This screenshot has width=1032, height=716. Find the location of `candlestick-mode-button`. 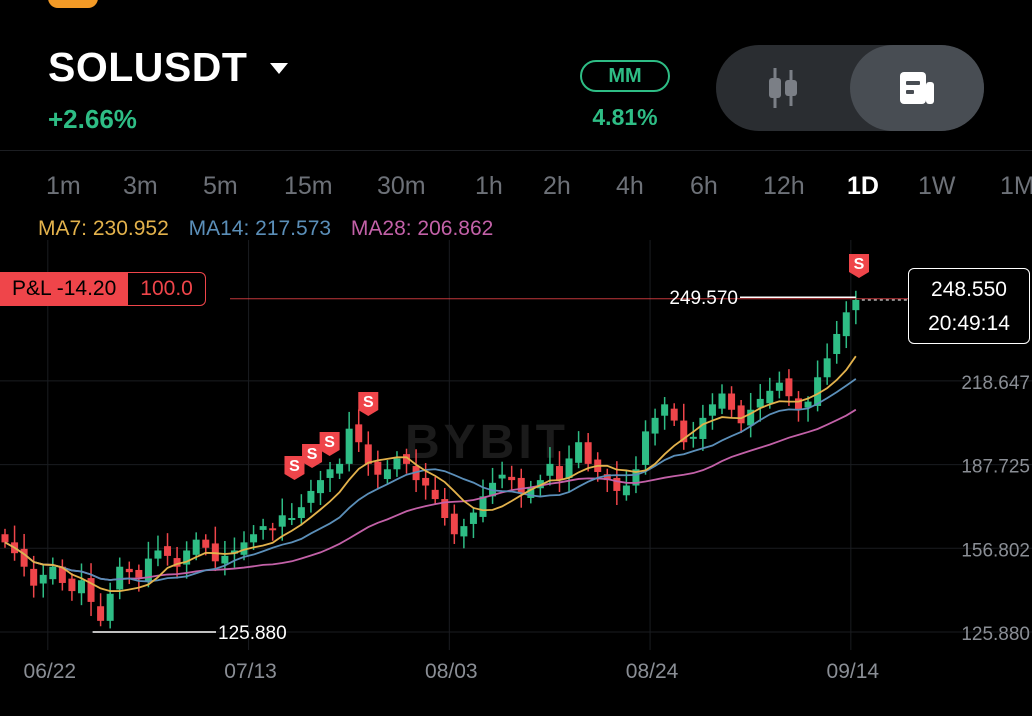

candlestick-mode-button is located at coordinates (783, 88).